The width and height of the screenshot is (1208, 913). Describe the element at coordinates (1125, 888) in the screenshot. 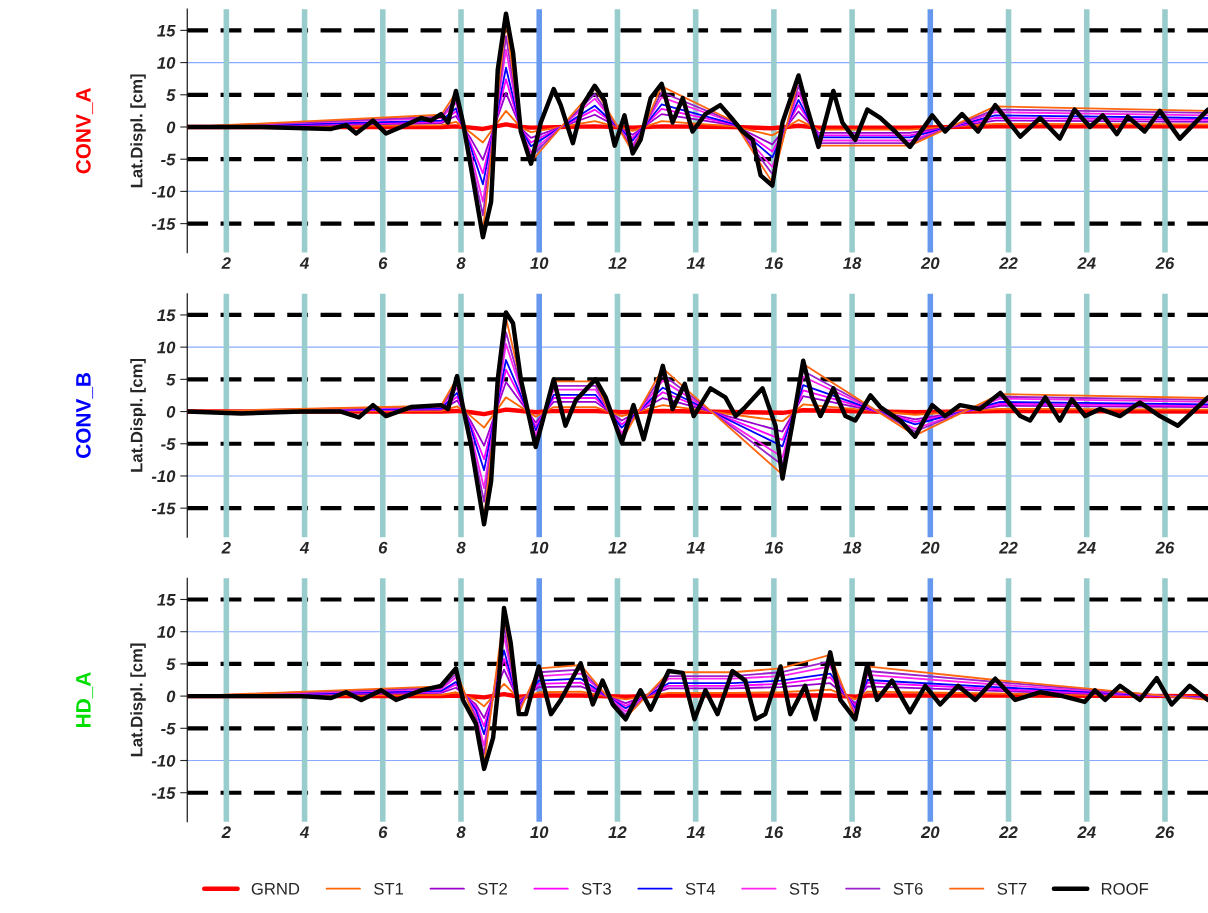

I see `legend-label: ROOF` at that location.